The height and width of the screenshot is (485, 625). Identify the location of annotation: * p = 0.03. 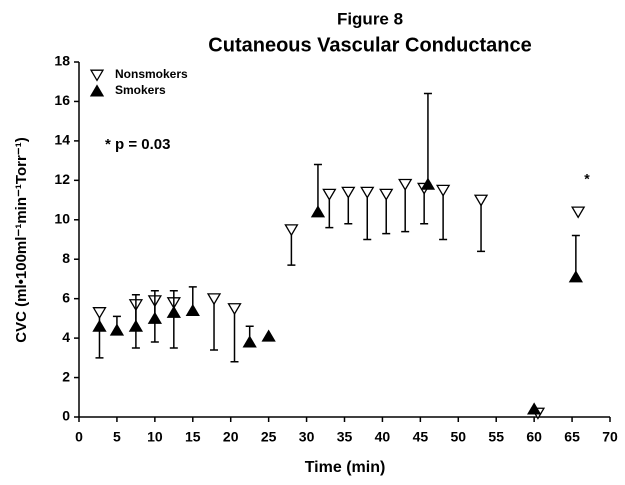
(137, 144).